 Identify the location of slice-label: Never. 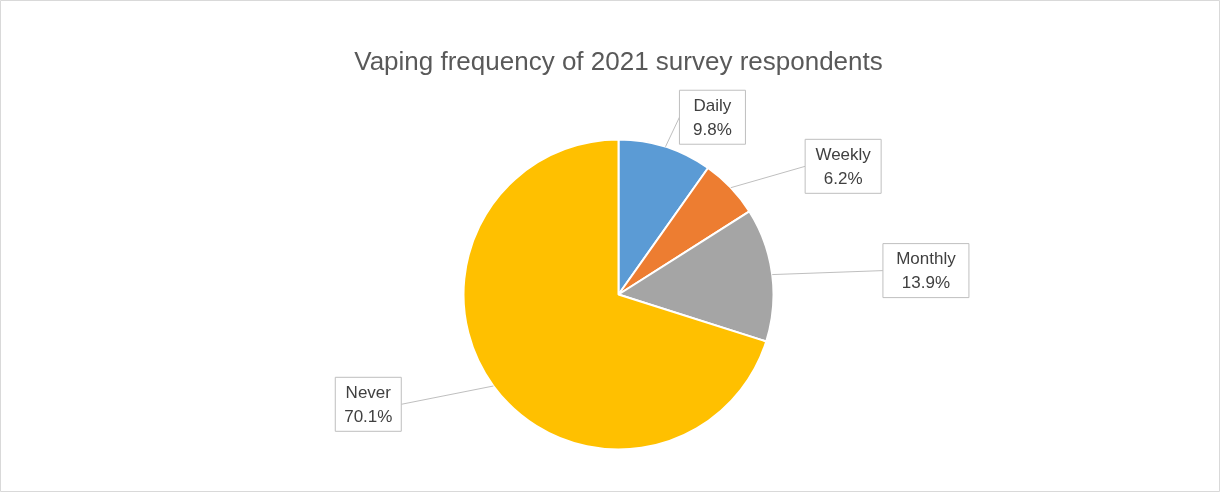
(368, 392).